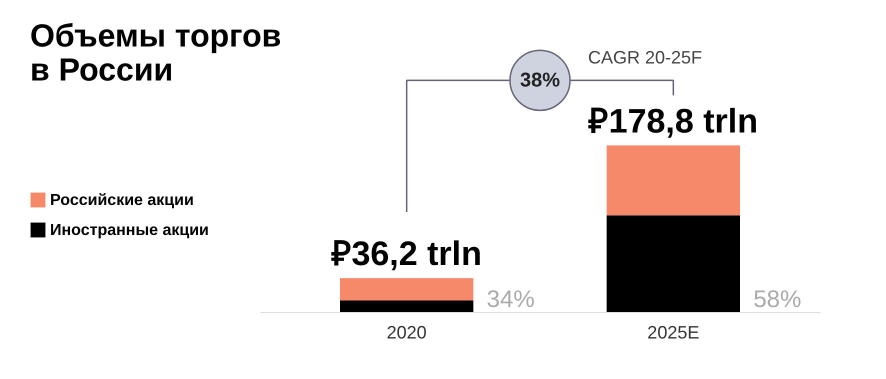 This screenshot has height=379, width=886. What do you see at coordinates (673, 121) in the screenshot?
I see `annotation: ₽178,8 trln` at bounding box center [673, 121].